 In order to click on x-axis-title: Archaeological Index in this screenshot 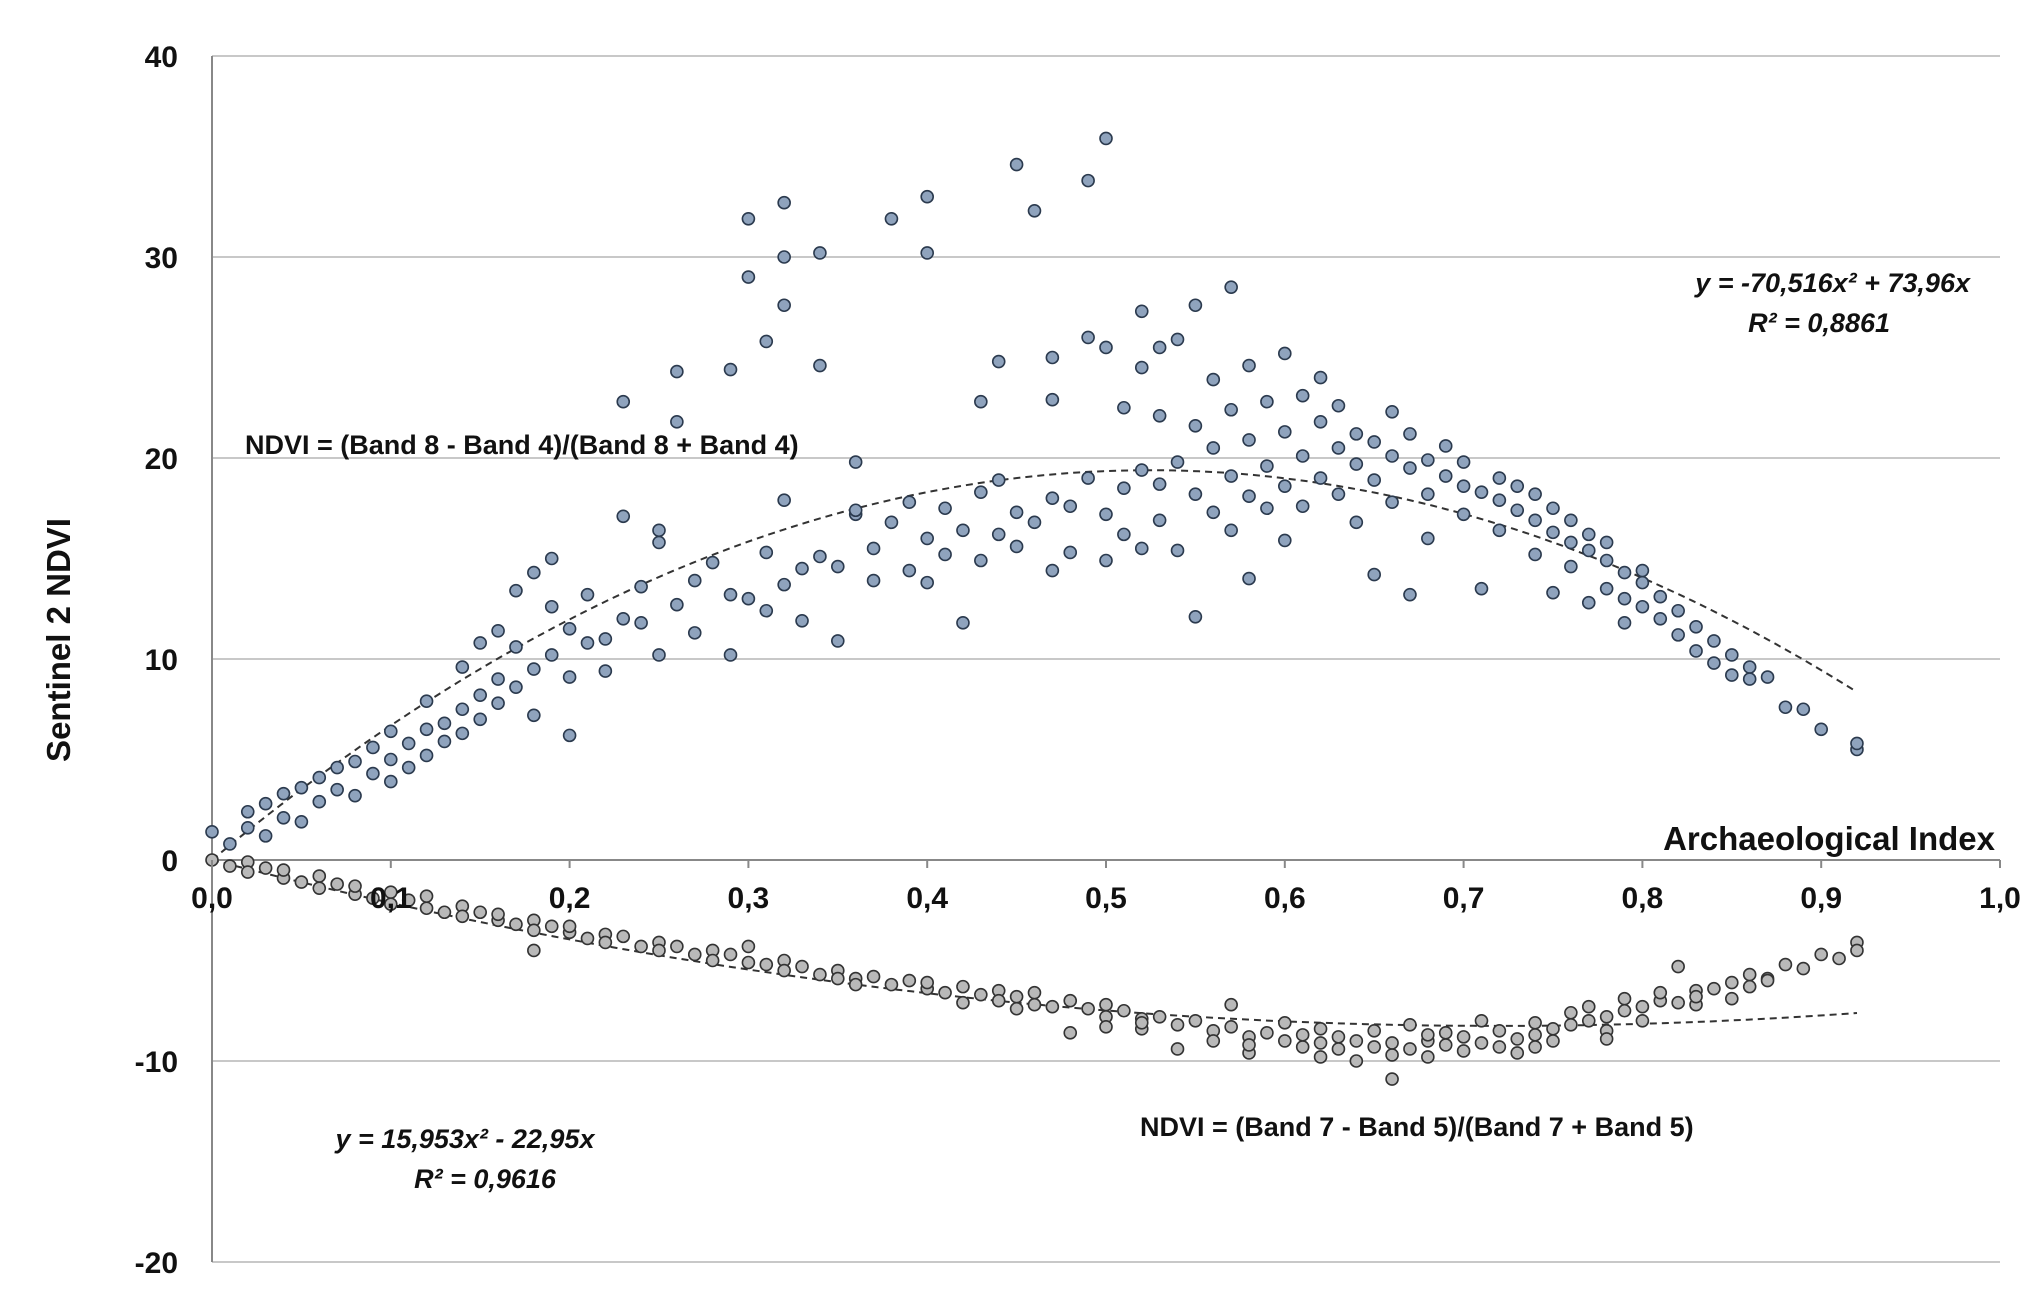, I will do `click(1829, 838)`.